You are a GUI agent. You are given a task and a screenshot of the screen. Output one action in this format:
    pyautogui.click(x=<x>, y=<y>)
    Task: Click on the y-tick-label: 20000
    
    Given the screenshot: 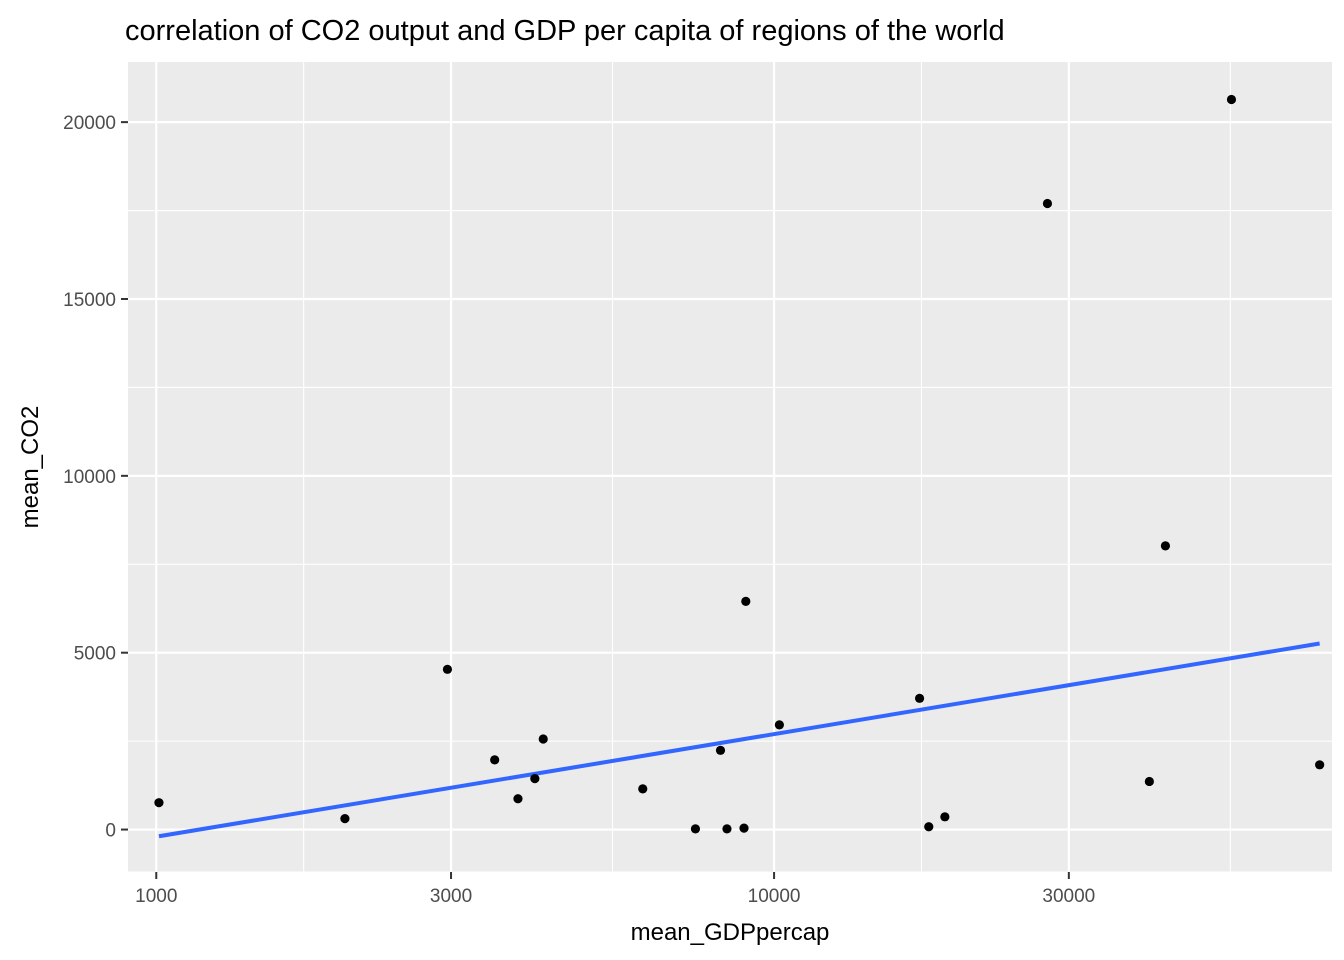 What is the action you would take?
    pyautogui.click(x=89, y=123)
    